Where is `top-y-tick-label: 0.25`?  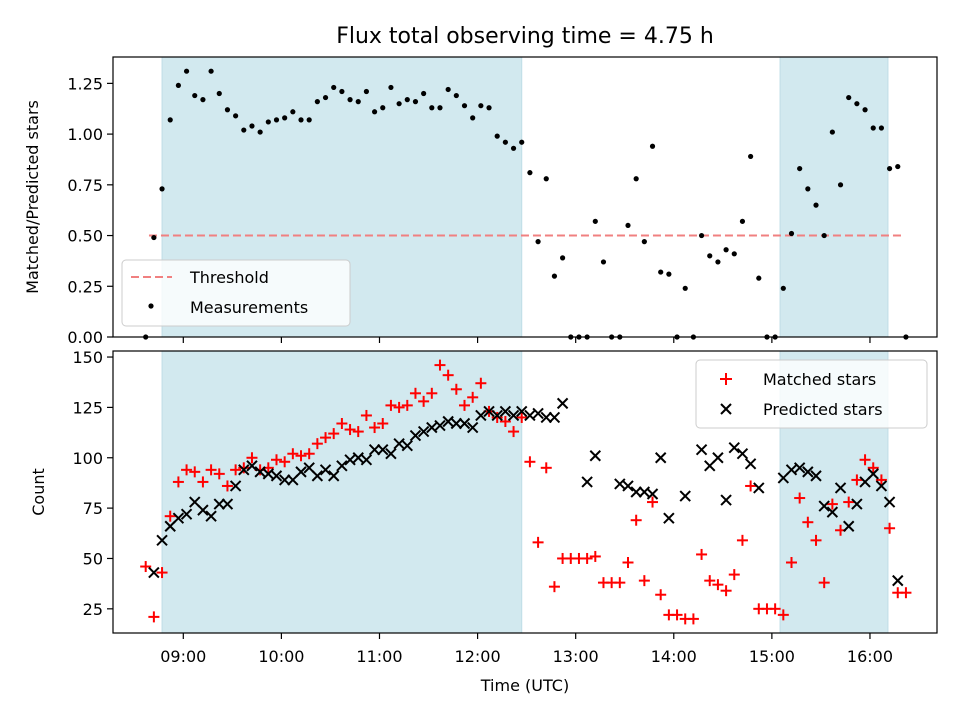
top-y-tick-label: 0.25 is located at coordinates (85, 286).